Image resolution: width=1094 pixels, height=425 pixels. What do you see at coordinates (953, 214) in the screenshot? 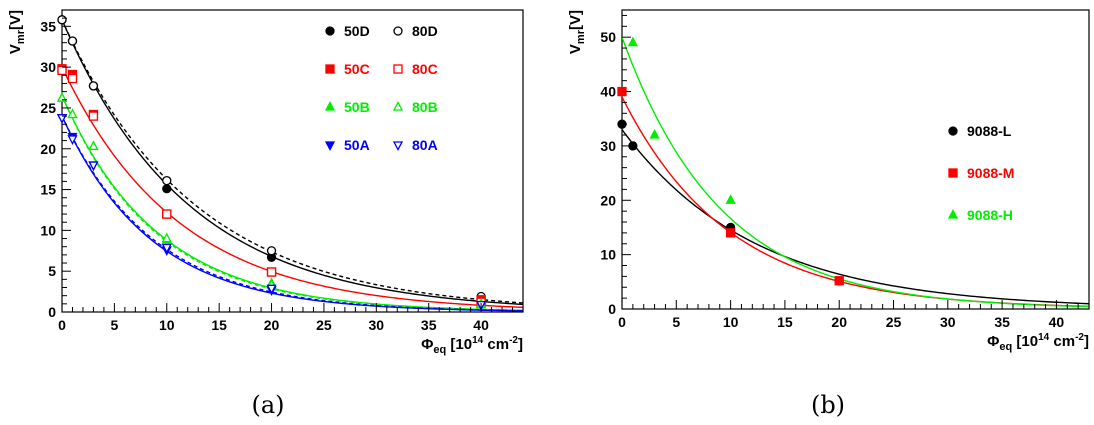
I see `legend-marker-9088-H` at bounding box center [953, 214].